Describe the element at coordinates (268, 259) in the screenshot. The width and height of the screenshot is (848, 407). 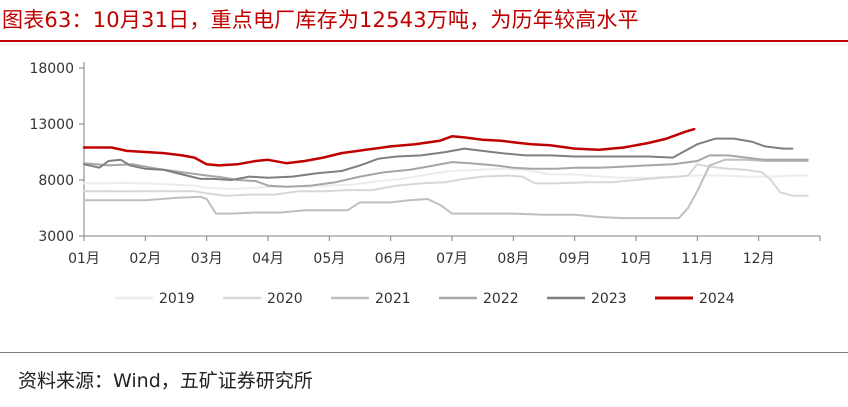
I see `x-tick-label: 04月` at that location.